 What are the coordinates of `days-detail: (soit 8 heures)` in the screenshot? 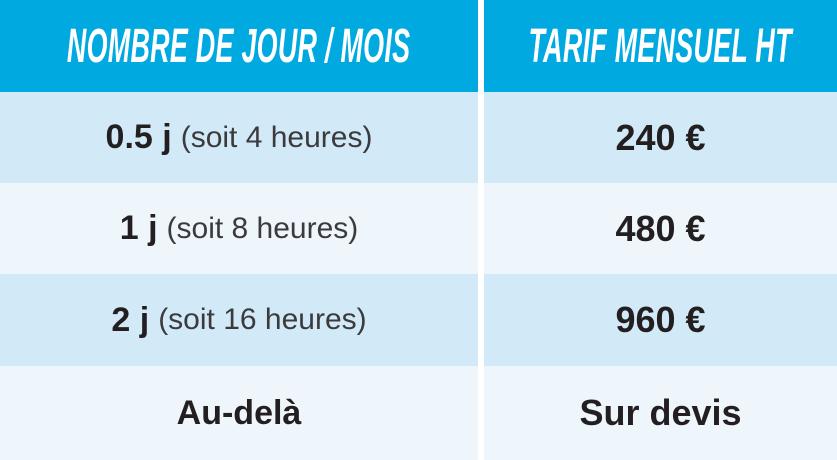 It's located at (262, 228).